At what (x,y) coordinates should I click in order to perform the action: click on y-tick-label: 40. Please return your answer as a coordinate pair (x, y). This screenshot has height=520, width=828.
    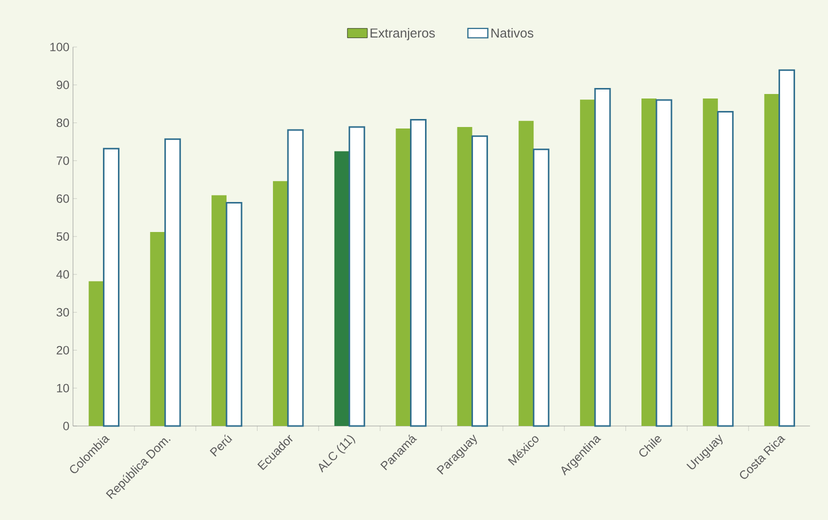
    Looking at the image, I should click on (62, 274).